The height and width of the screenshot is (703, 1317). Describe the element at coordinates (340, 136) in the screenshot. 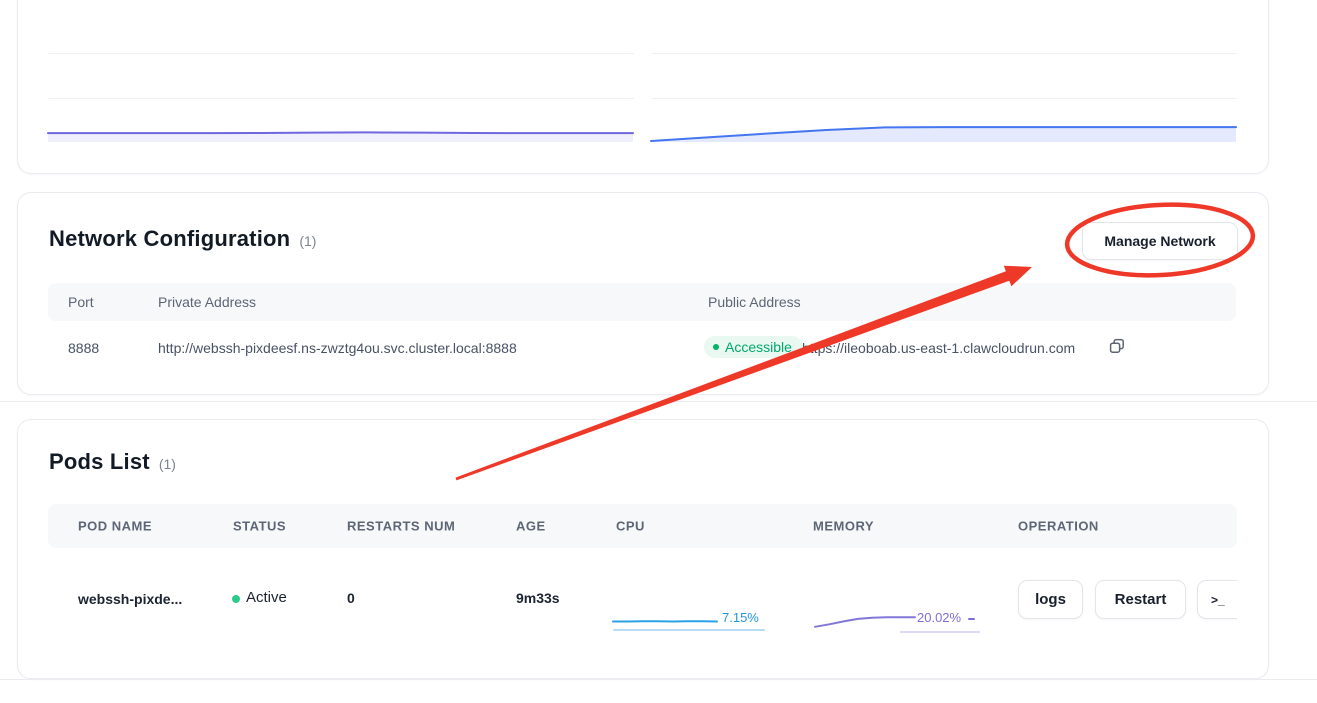

I see `overview-chart-left` at that location.